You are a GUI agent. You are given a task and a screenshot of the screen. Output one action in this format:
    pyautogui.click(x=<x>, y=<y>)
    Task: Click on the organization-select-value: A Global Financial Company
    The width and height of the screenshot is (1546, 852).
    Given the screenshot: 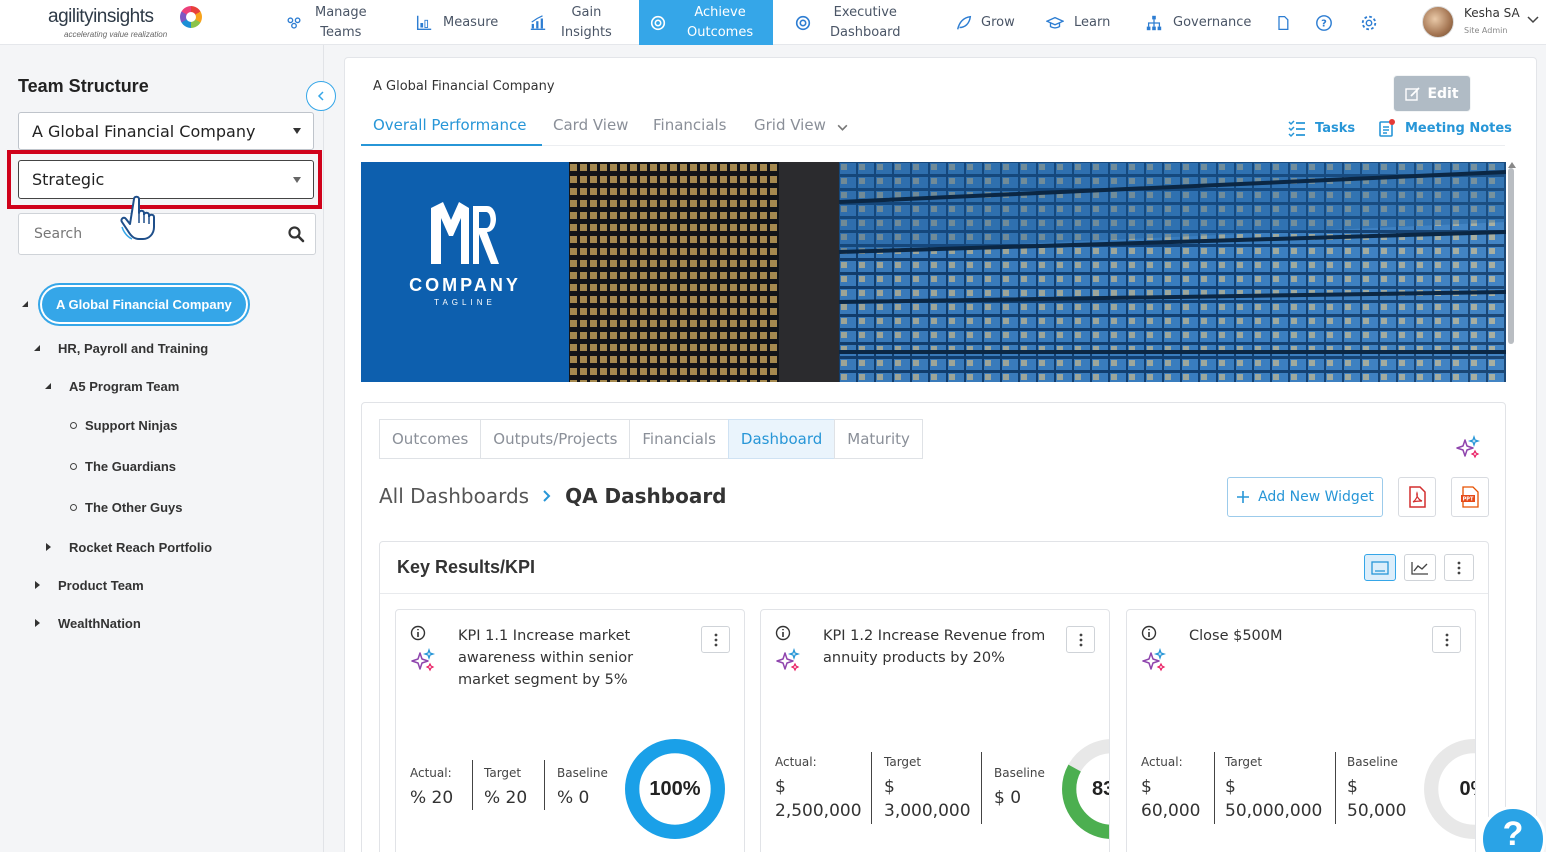 What is the action you would take?
    pyautogui.click(x=144, y=131)
    